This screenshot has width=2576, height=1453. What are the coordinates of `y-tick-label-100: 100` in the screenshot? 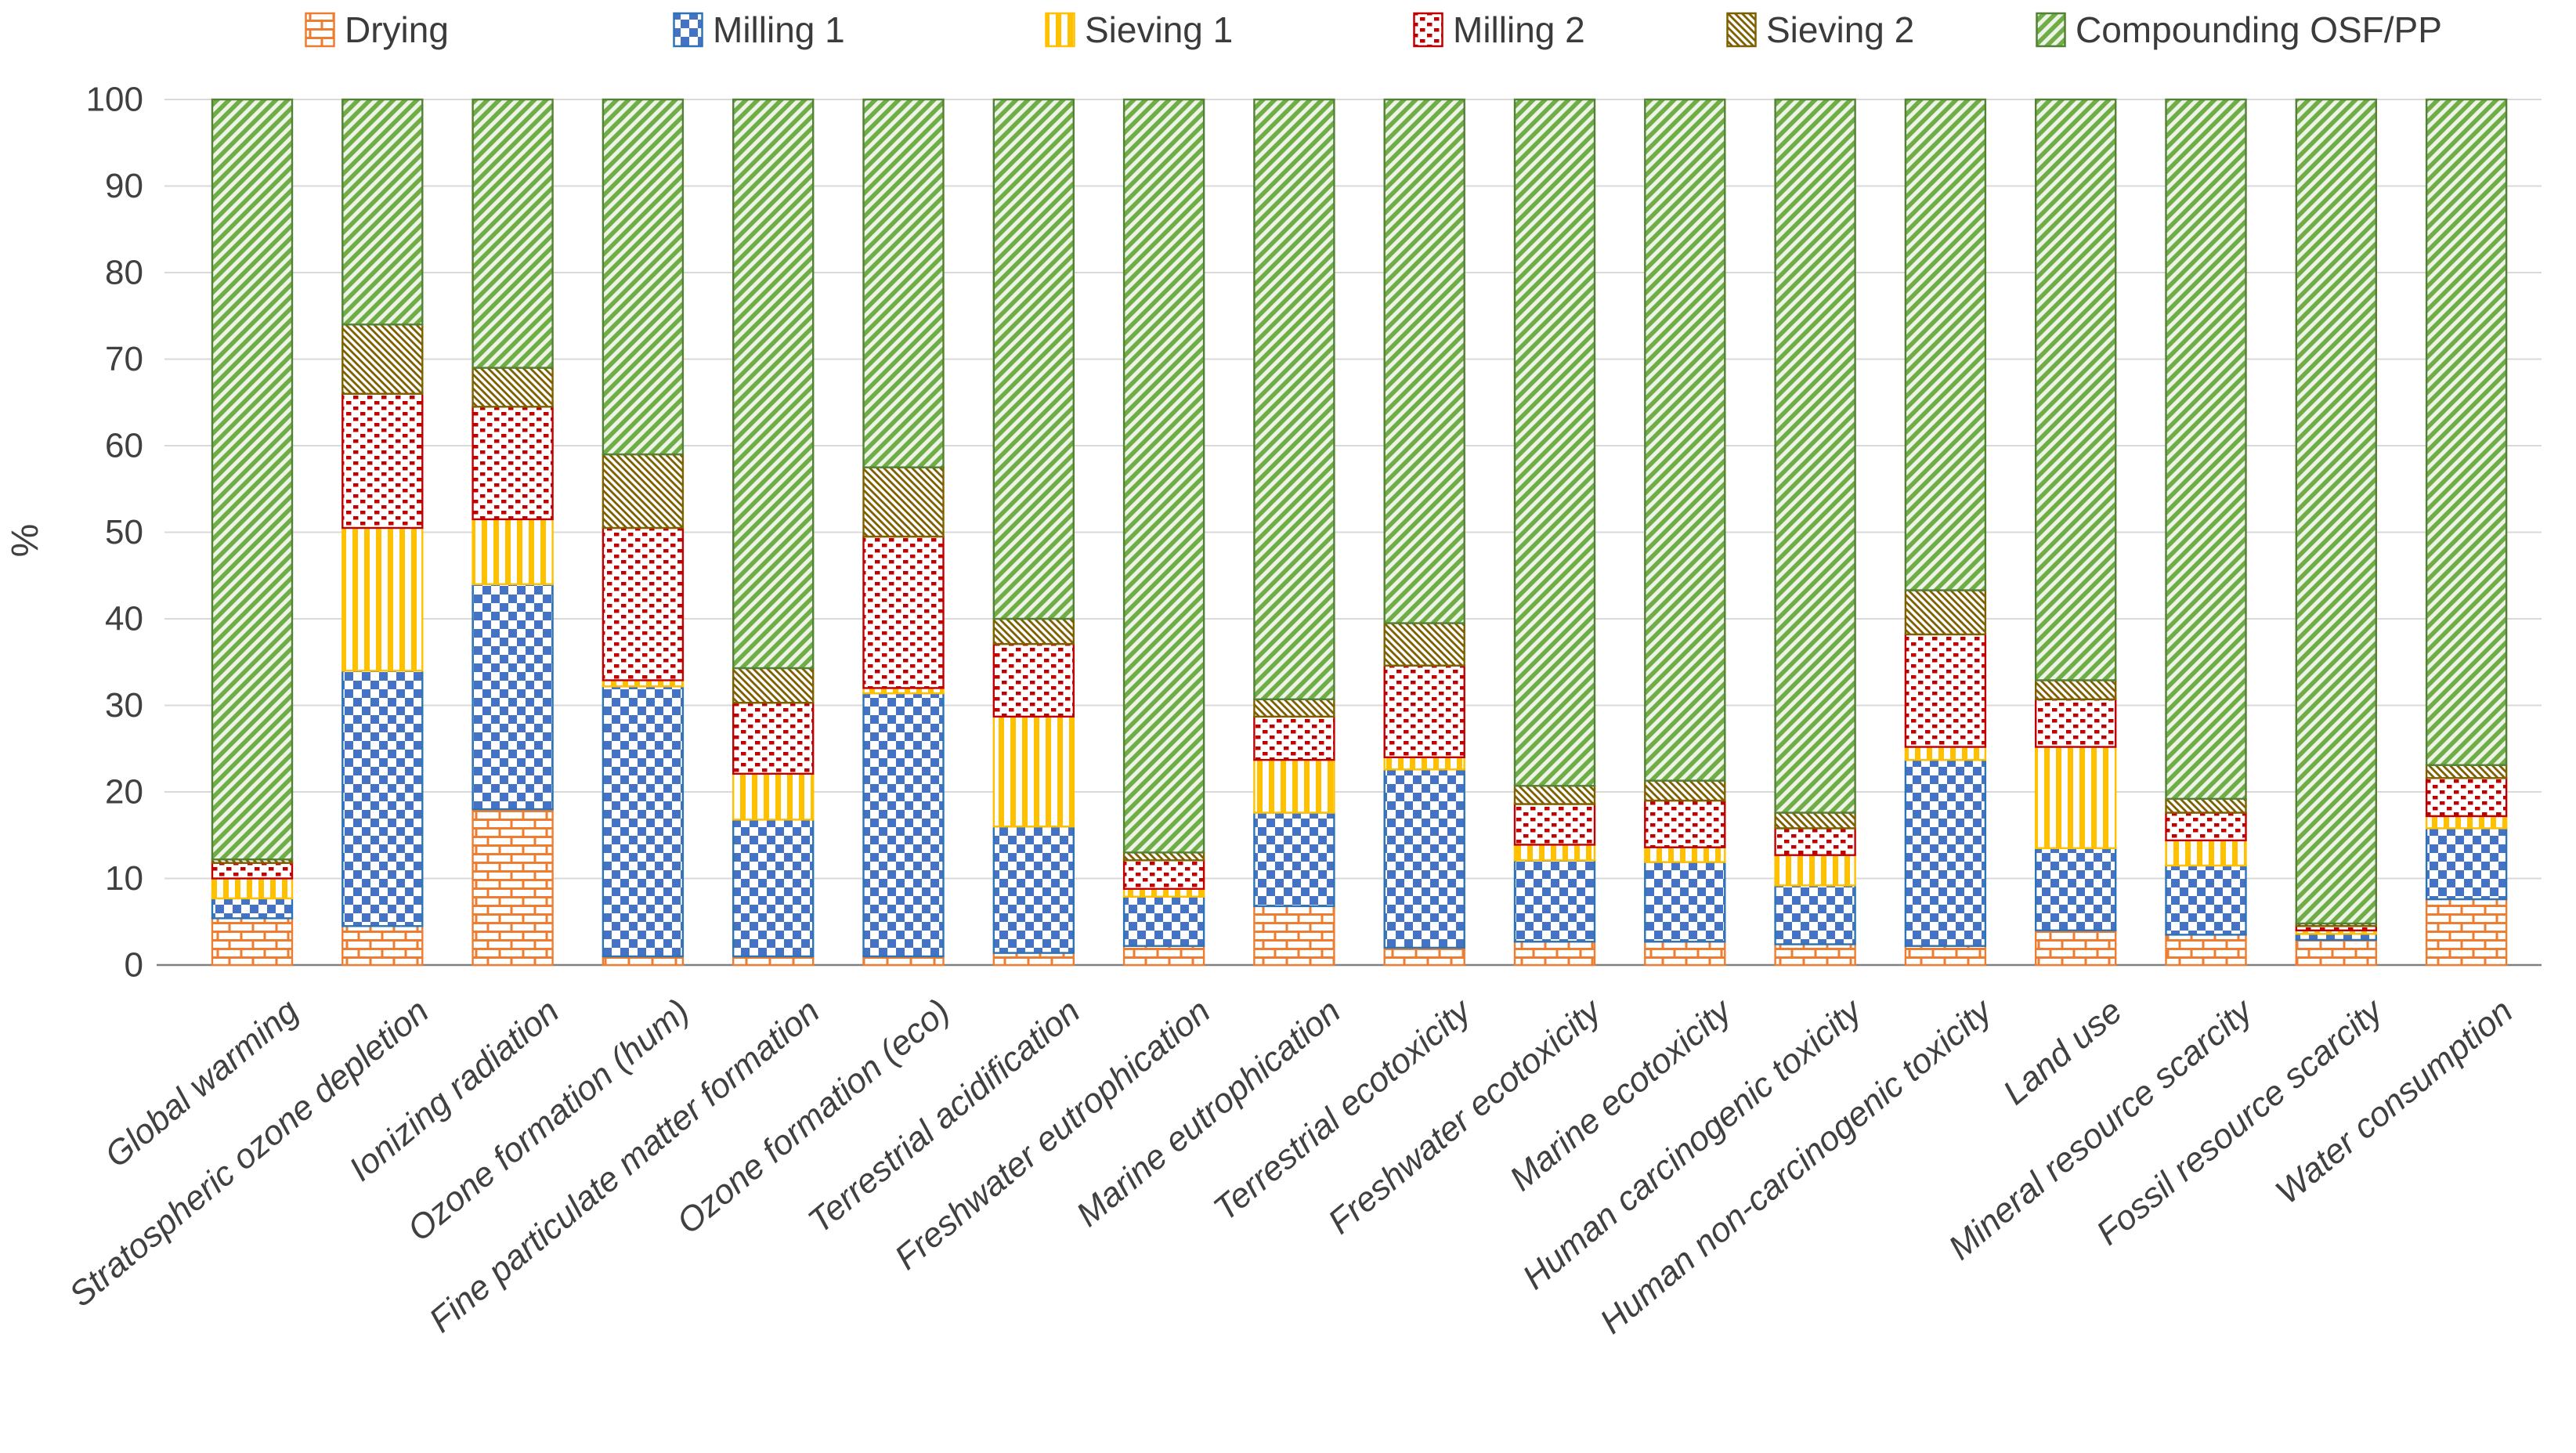 It's located at (114, 100).